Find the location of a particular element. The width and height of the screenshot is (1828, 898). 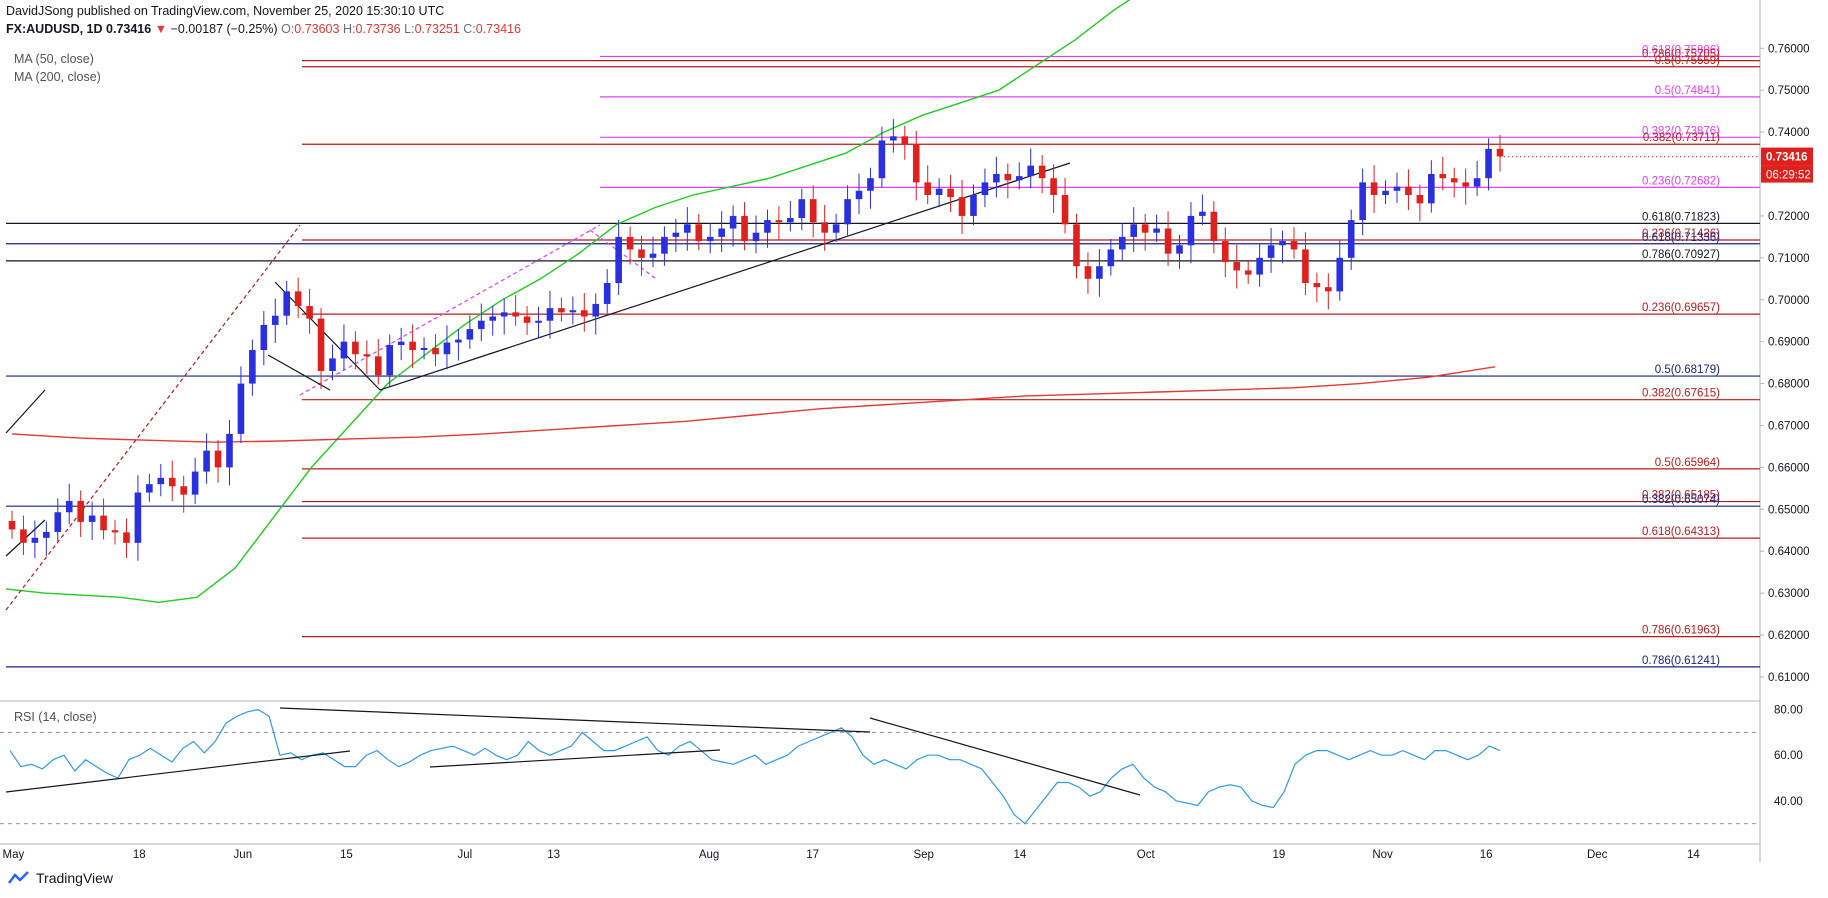

time-tick-label-5: 13 is located at coordinates (553, 855).